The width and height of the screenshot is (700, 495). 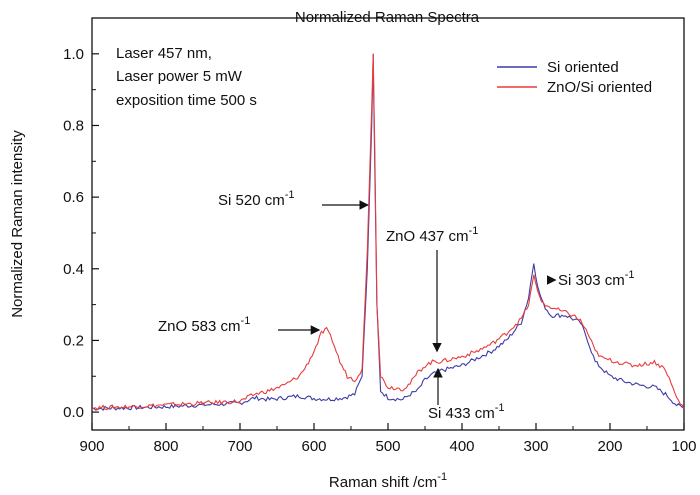 I want to click on x-axis: 900 800 700 600 500 400 300 200 100, so click(x=388, y=439).